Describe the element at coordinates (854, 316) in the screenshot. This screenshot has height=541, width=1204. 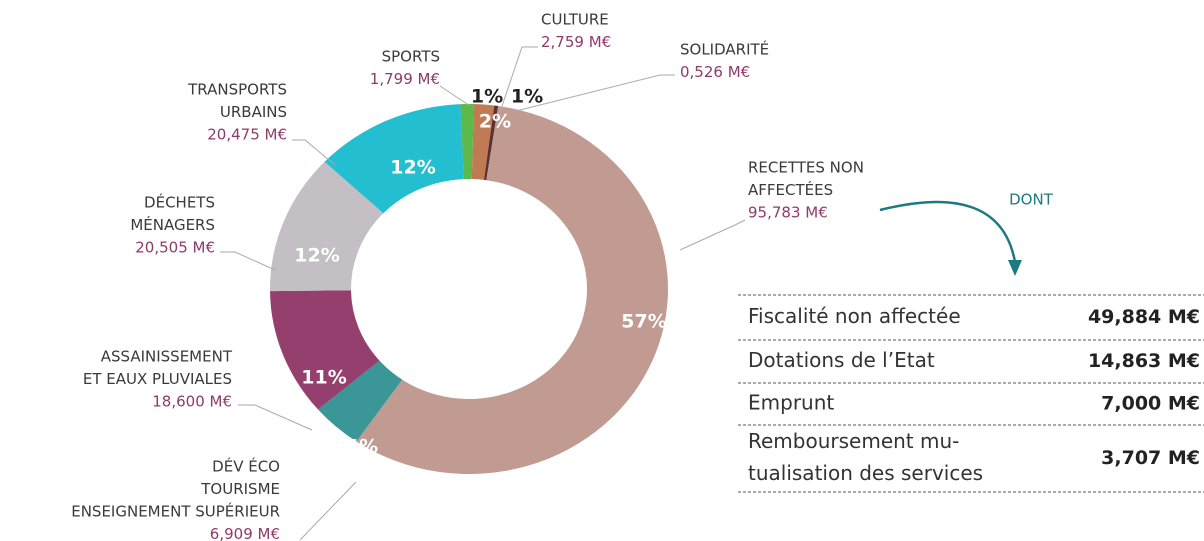
I see `row-label: Fiscalité non affectée` at that location.